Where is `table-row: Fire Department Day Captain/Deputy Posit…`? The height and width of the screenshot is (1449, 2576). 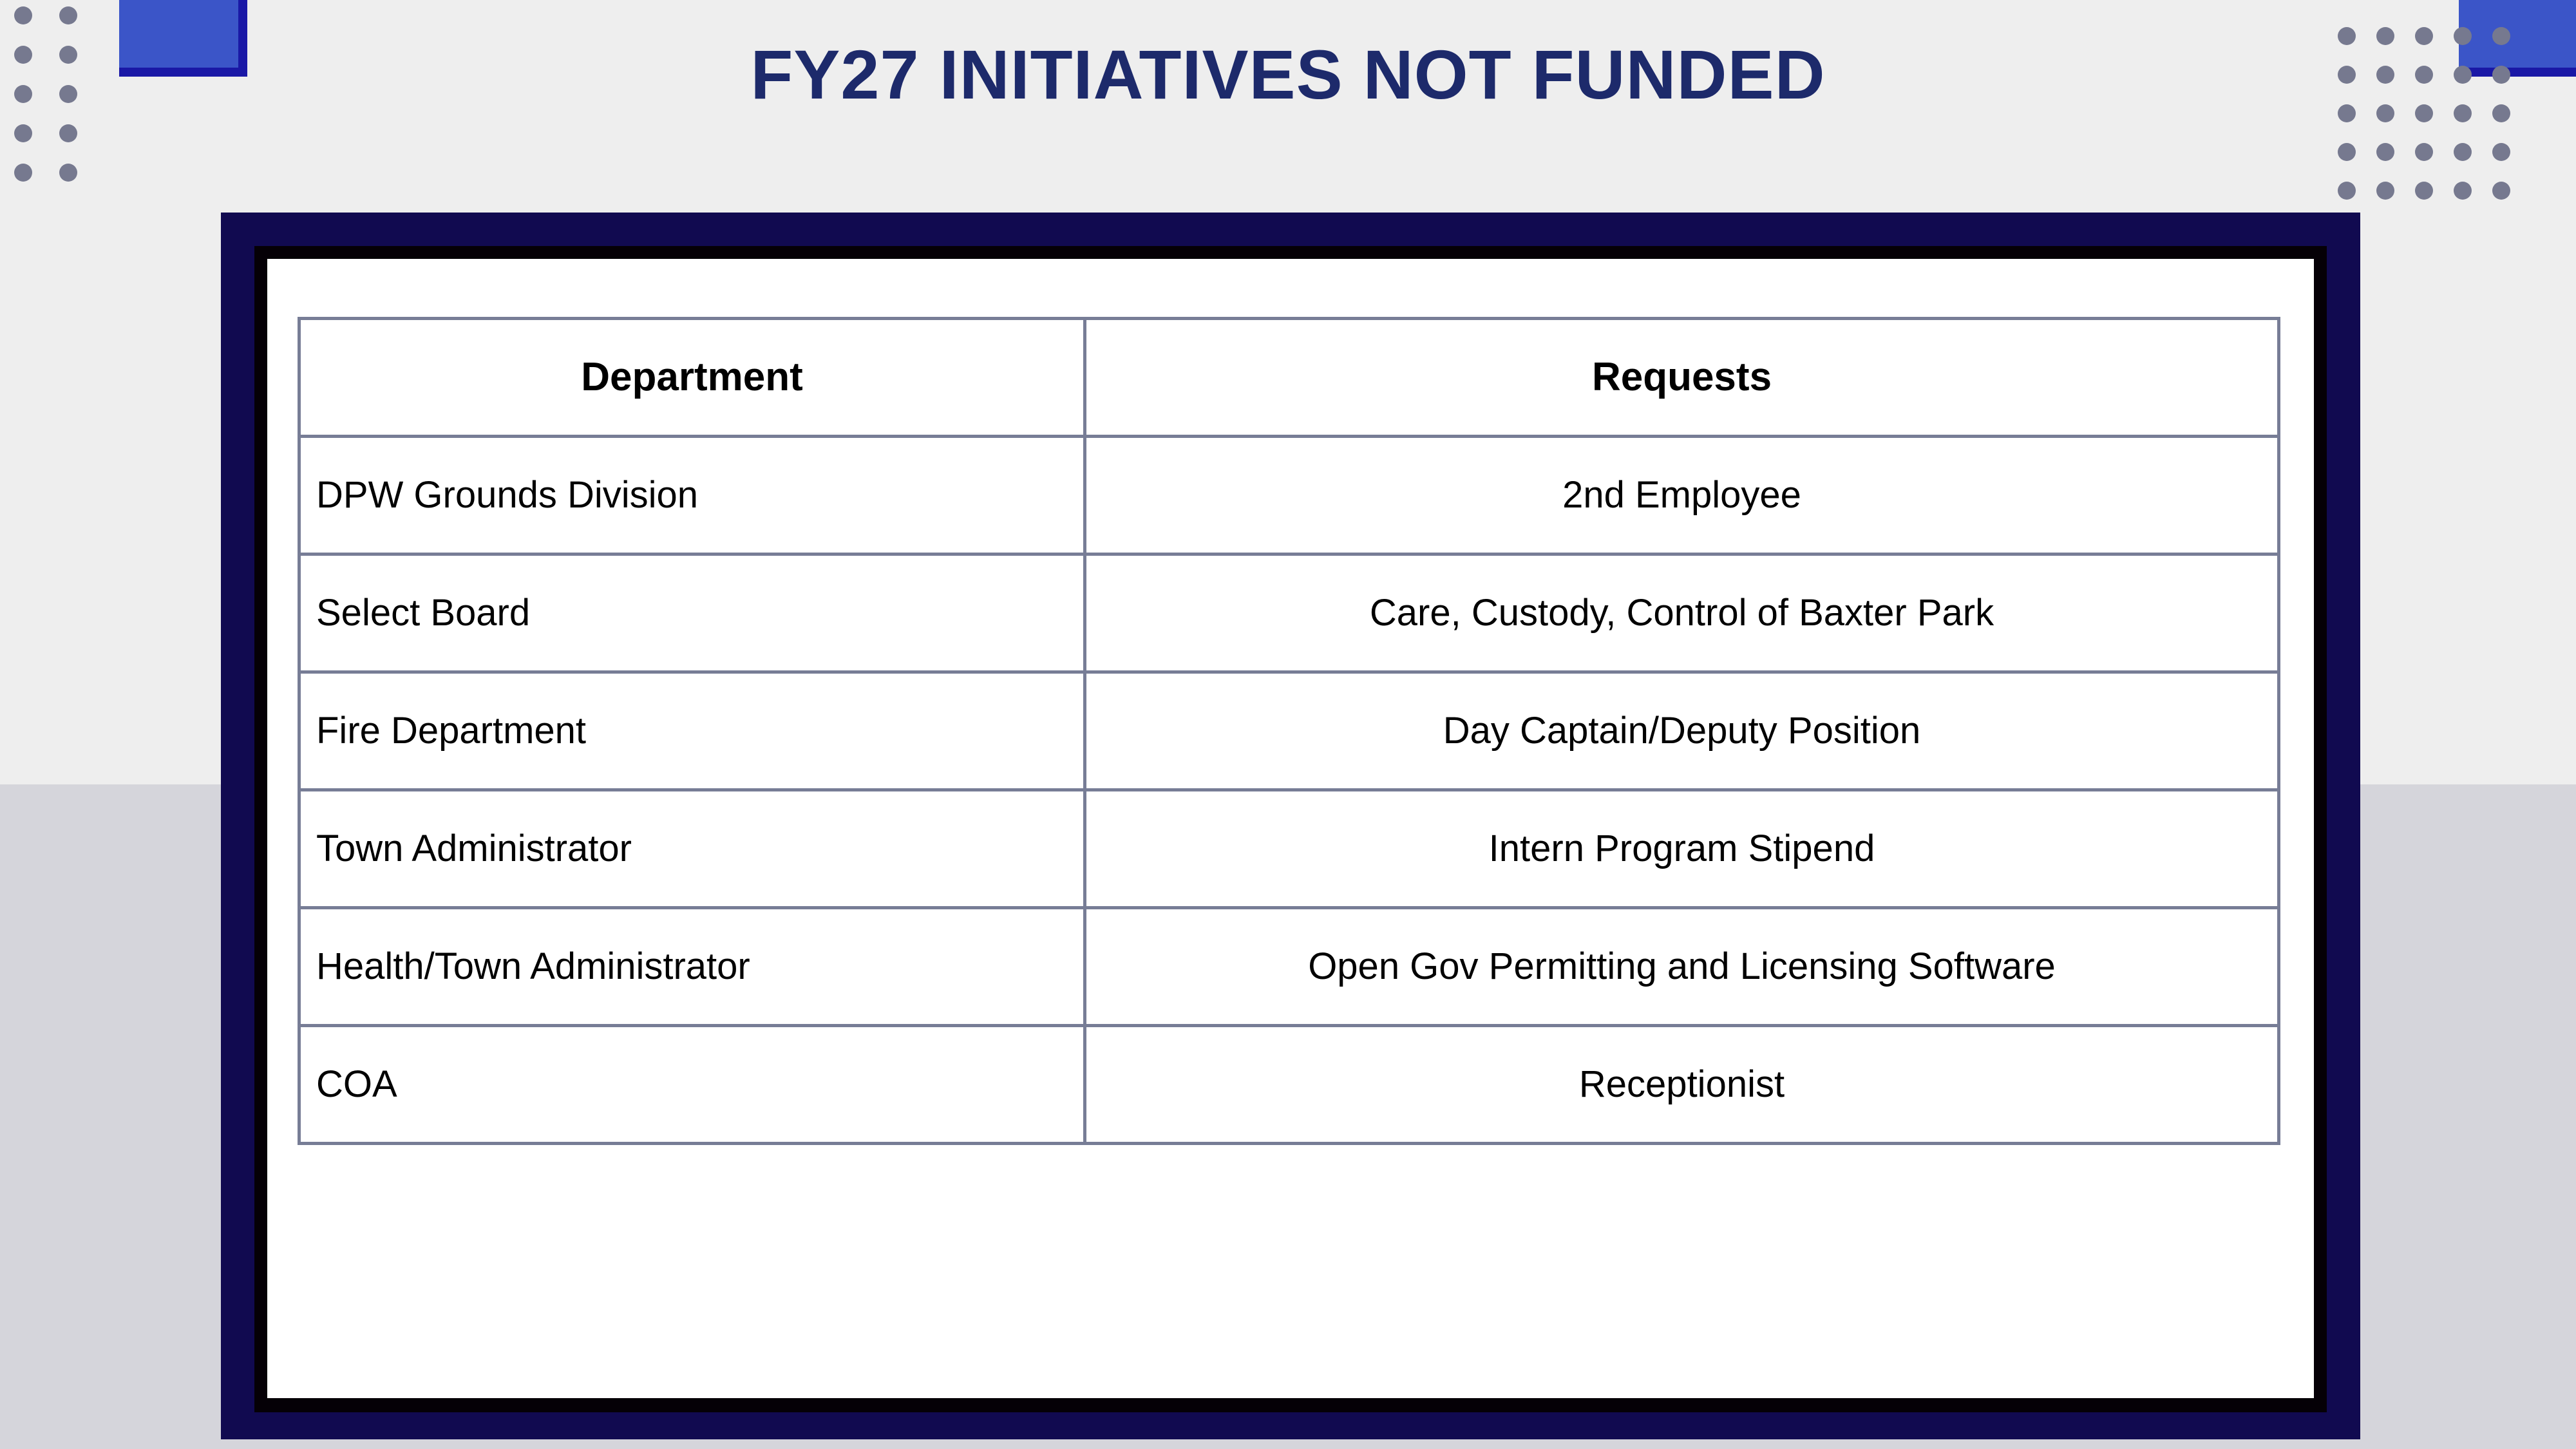 table-row: Fire Department Day Captain/Deputy Posit… is located at coordinates (1289, 730).